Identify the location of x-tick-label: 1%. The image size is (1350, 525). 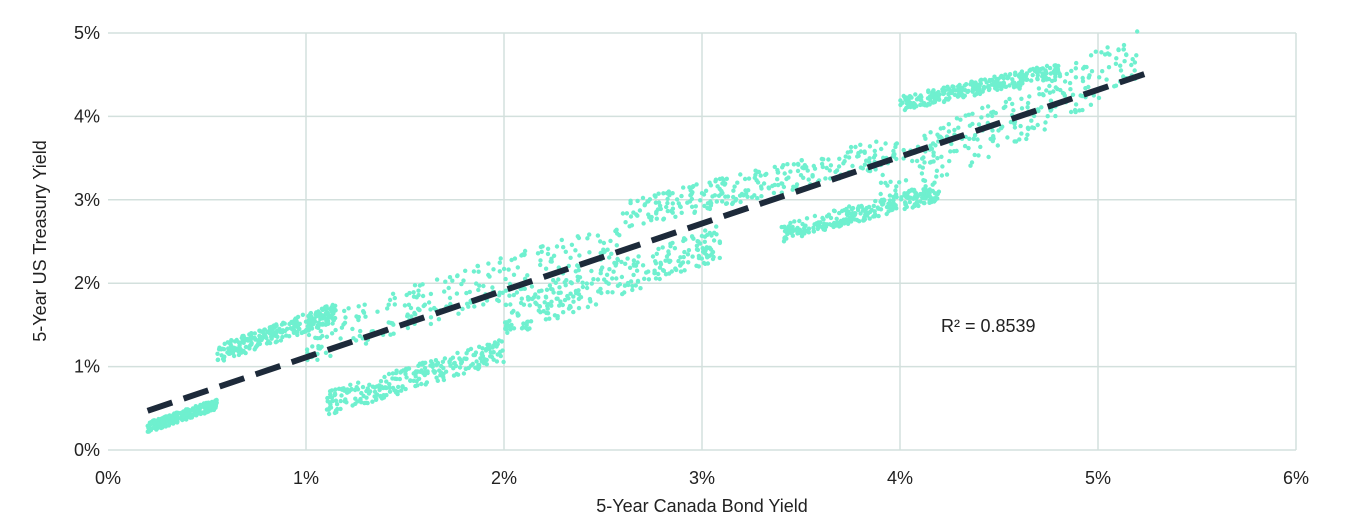
(306, 478).